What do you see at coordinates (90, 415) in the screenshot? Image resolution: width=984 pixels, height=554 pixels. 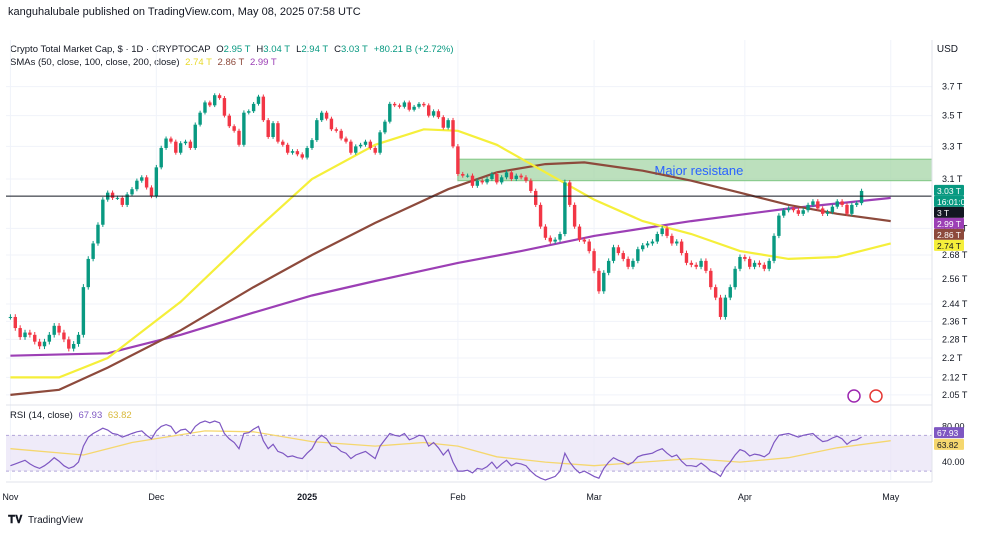 I see `rsi-value: 67.93` at bounding box center [90, 415].